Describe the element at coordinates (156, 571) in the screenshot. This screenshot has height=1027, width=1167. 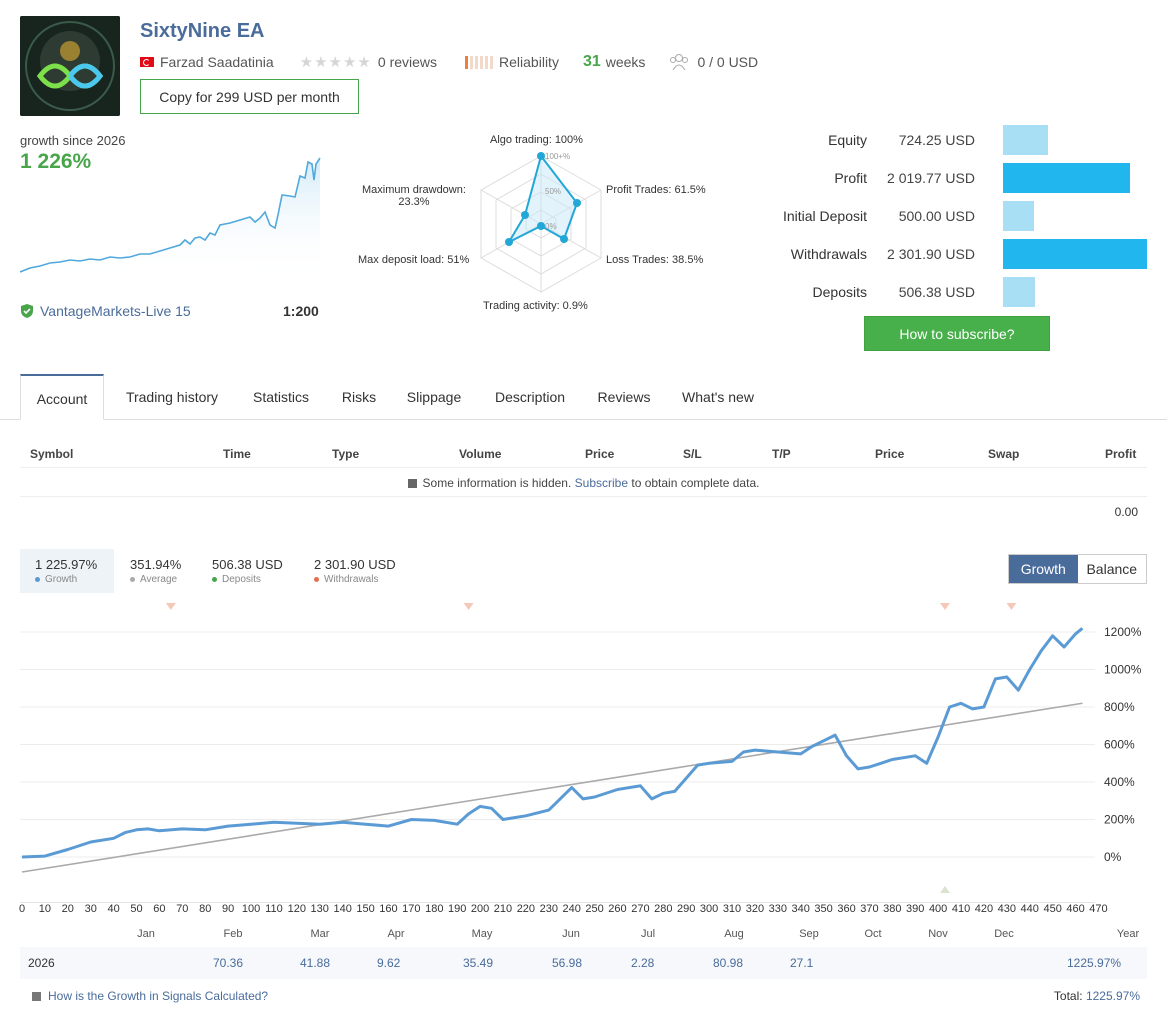
I see `summary-average: 351.94% Average` at that location.